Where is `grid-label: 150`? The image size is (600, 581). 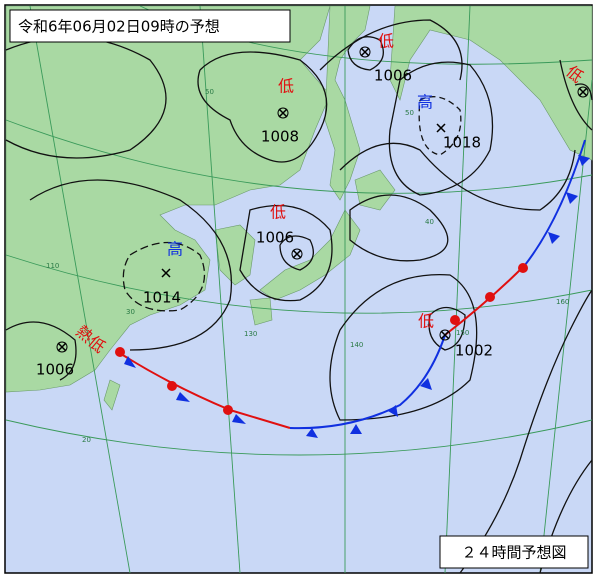
grid-label: 150 is located at coordinates (462, 333).